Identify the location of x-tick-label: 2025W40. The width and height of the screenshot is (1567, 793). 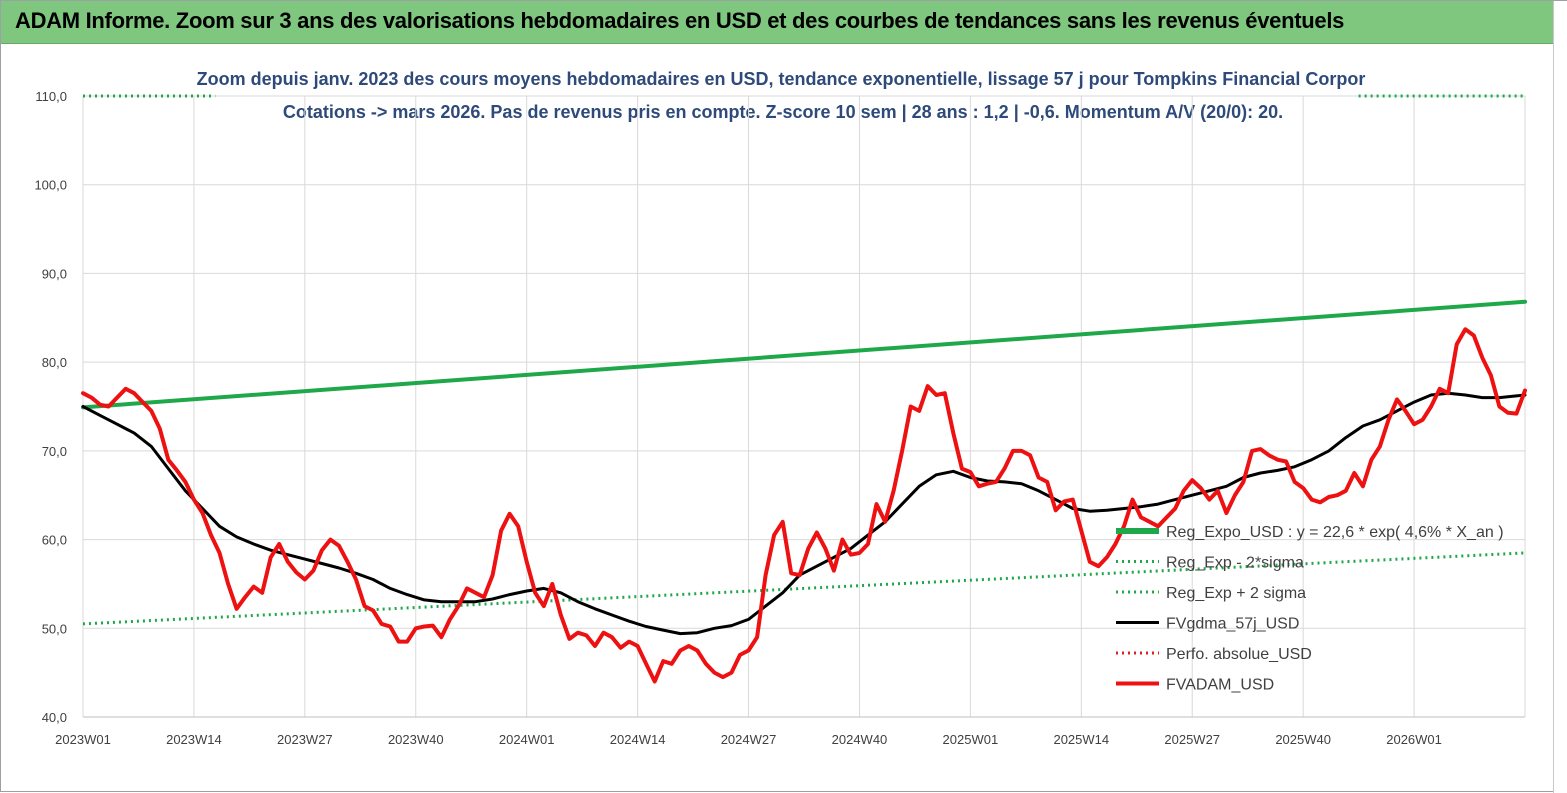
(1303, 739).